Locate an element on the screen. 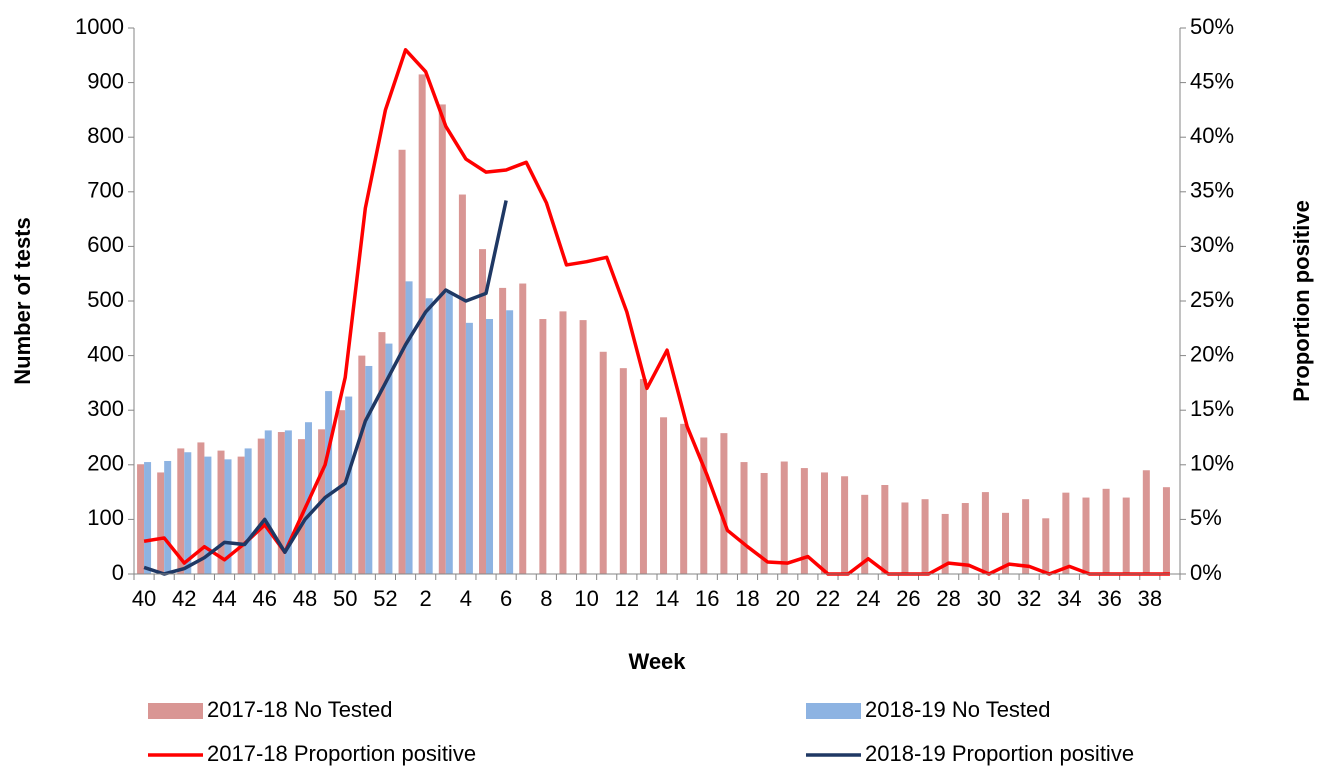 The width and height of the screenshot is (1319, 769). x-tick-label: 4 is located at coordinates (466, 598).